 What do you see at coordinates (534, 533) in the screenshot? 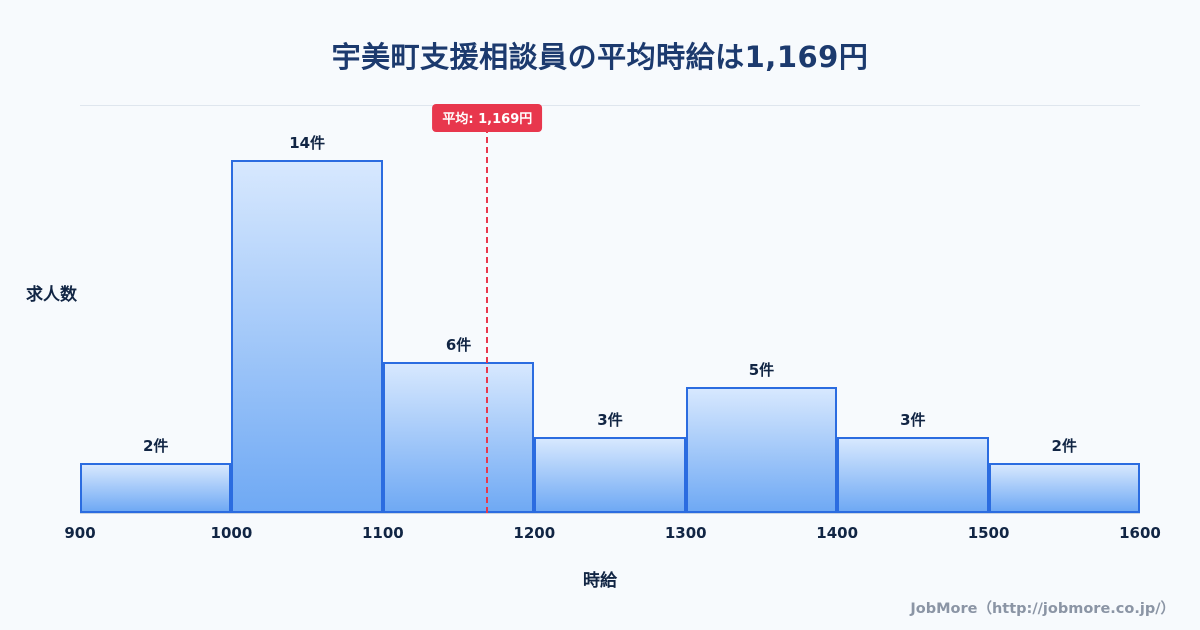
I see `x-tick-label: 1200` at bounding box center [534, 533].